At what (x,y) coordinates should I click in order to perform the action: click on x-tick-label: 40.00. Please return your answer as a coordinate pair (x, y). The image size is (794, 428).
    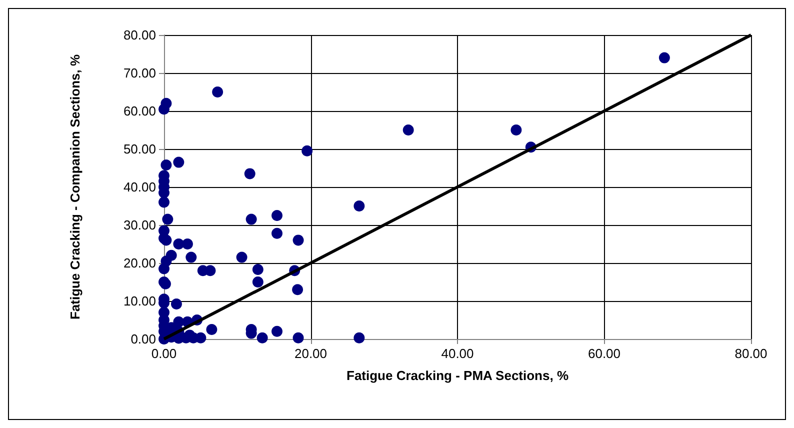
    Looking at the image, I should click on (457, 353).